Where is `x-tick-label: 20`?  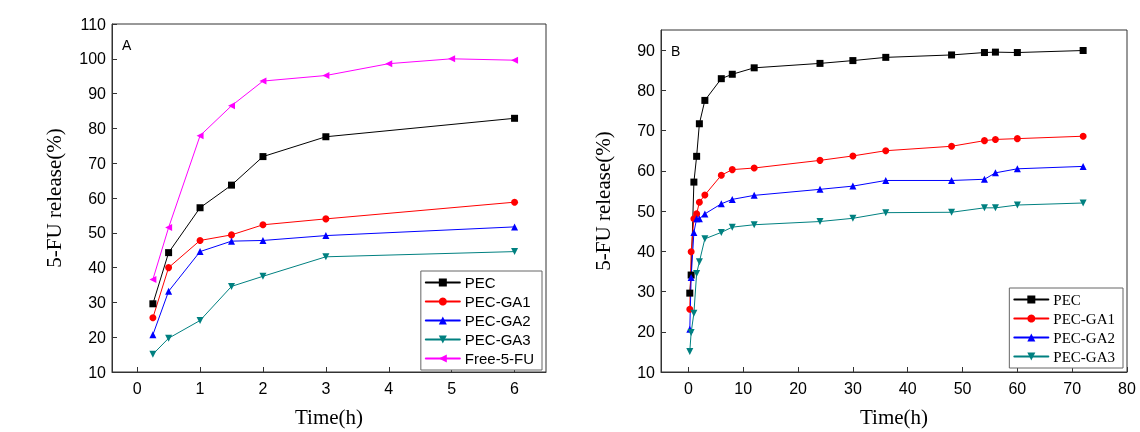
x-tick-label: 20 is located at coordinates (798, 388).